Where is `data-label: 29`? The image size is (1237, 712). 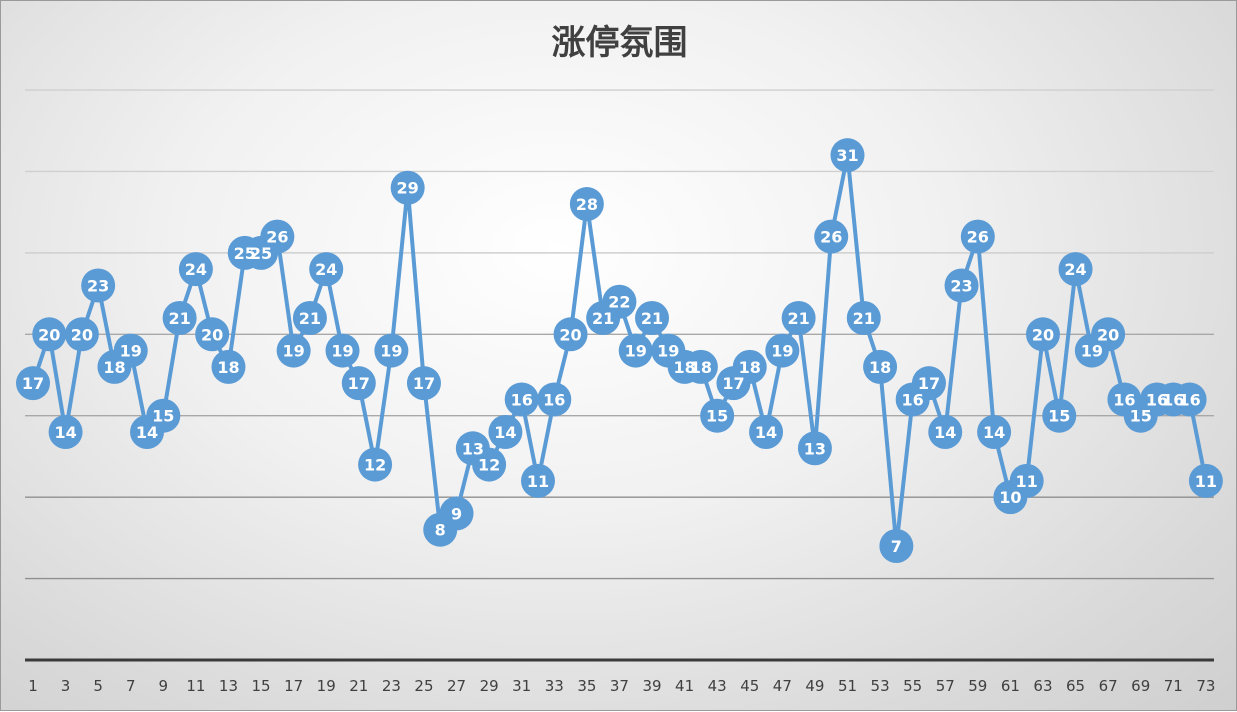
data-label: 29 is located at coordinates (408, 188).